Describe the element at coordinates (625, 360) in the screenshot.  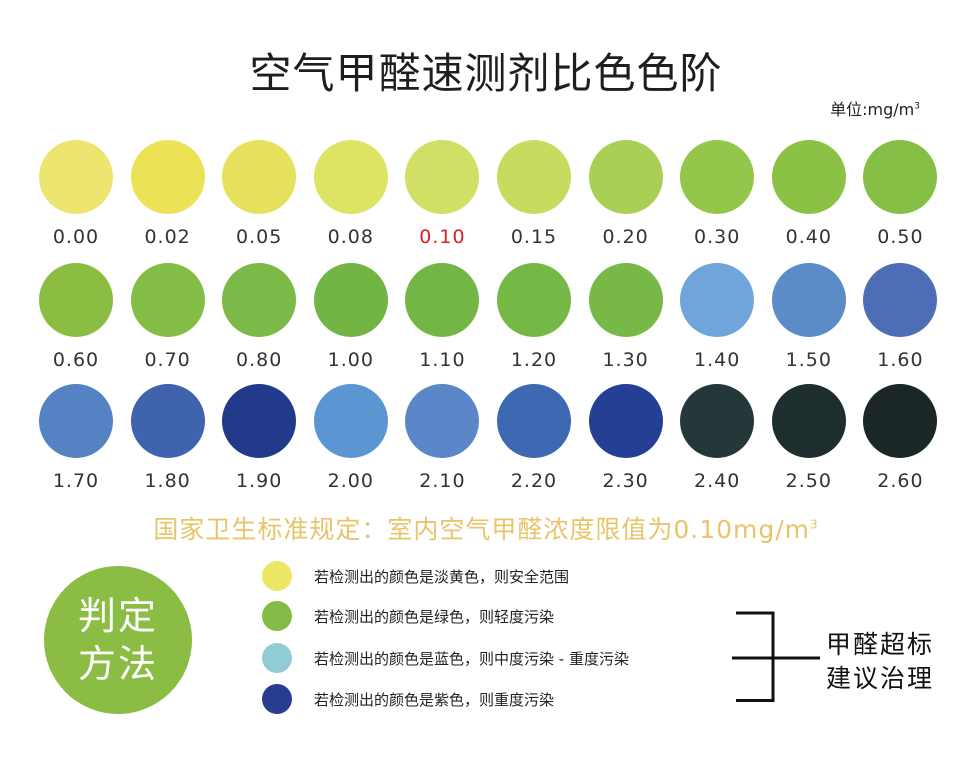
I see `swatch-value: 1.30` at that location.